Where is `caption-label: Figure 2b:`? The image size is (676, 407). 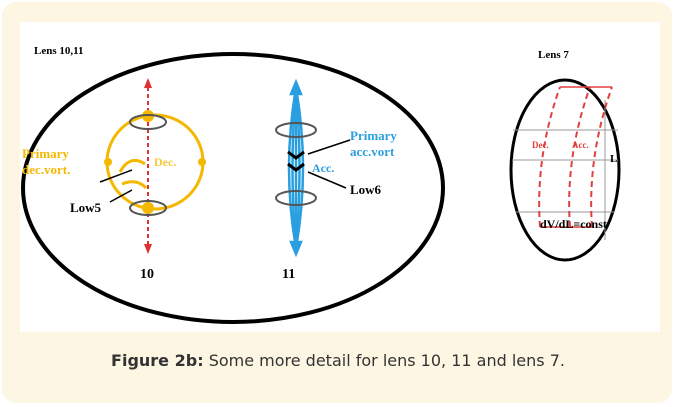
caption-label: Figure 2b: is located at coordinates (157, 360).